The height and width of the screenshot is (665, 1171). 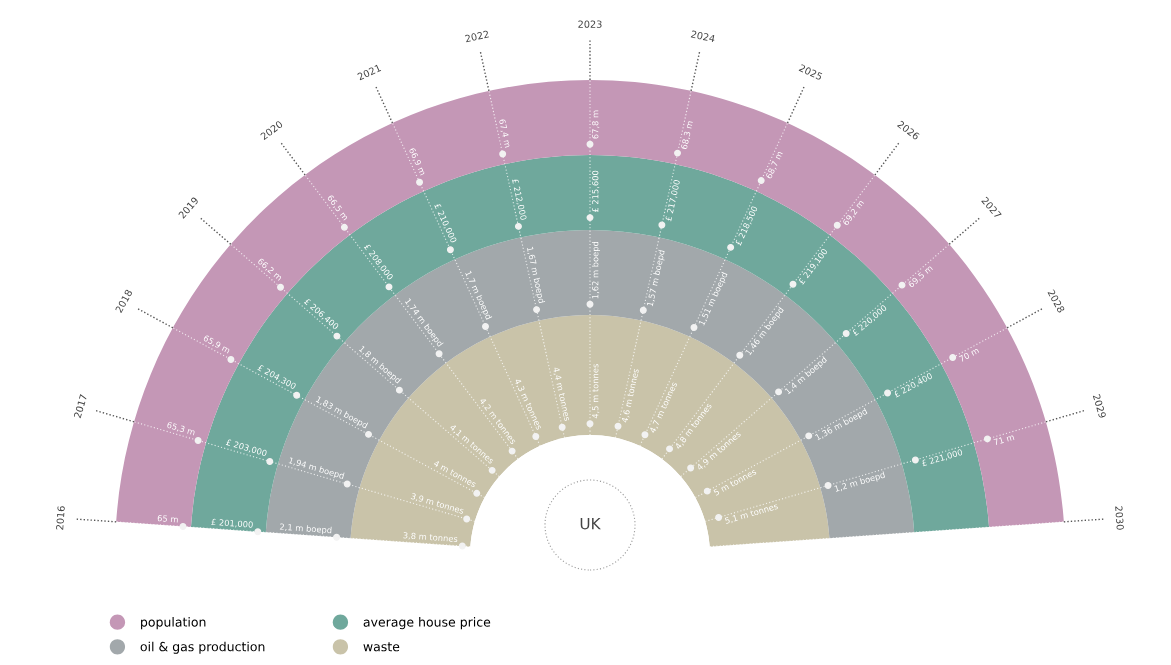 I want to click on data-label: 4,5 m tonnes, so click(x=596, y=391).